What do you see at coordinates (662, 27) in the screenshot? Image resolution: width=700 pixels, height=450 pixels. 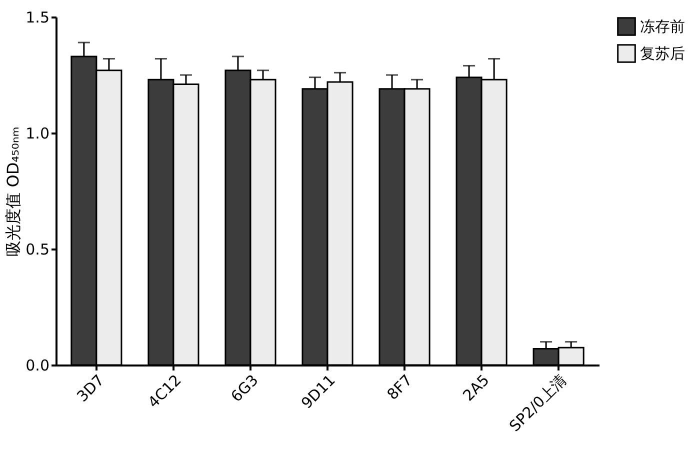 I see `legend-label: 冻存前` at bounding box center [662, 27].